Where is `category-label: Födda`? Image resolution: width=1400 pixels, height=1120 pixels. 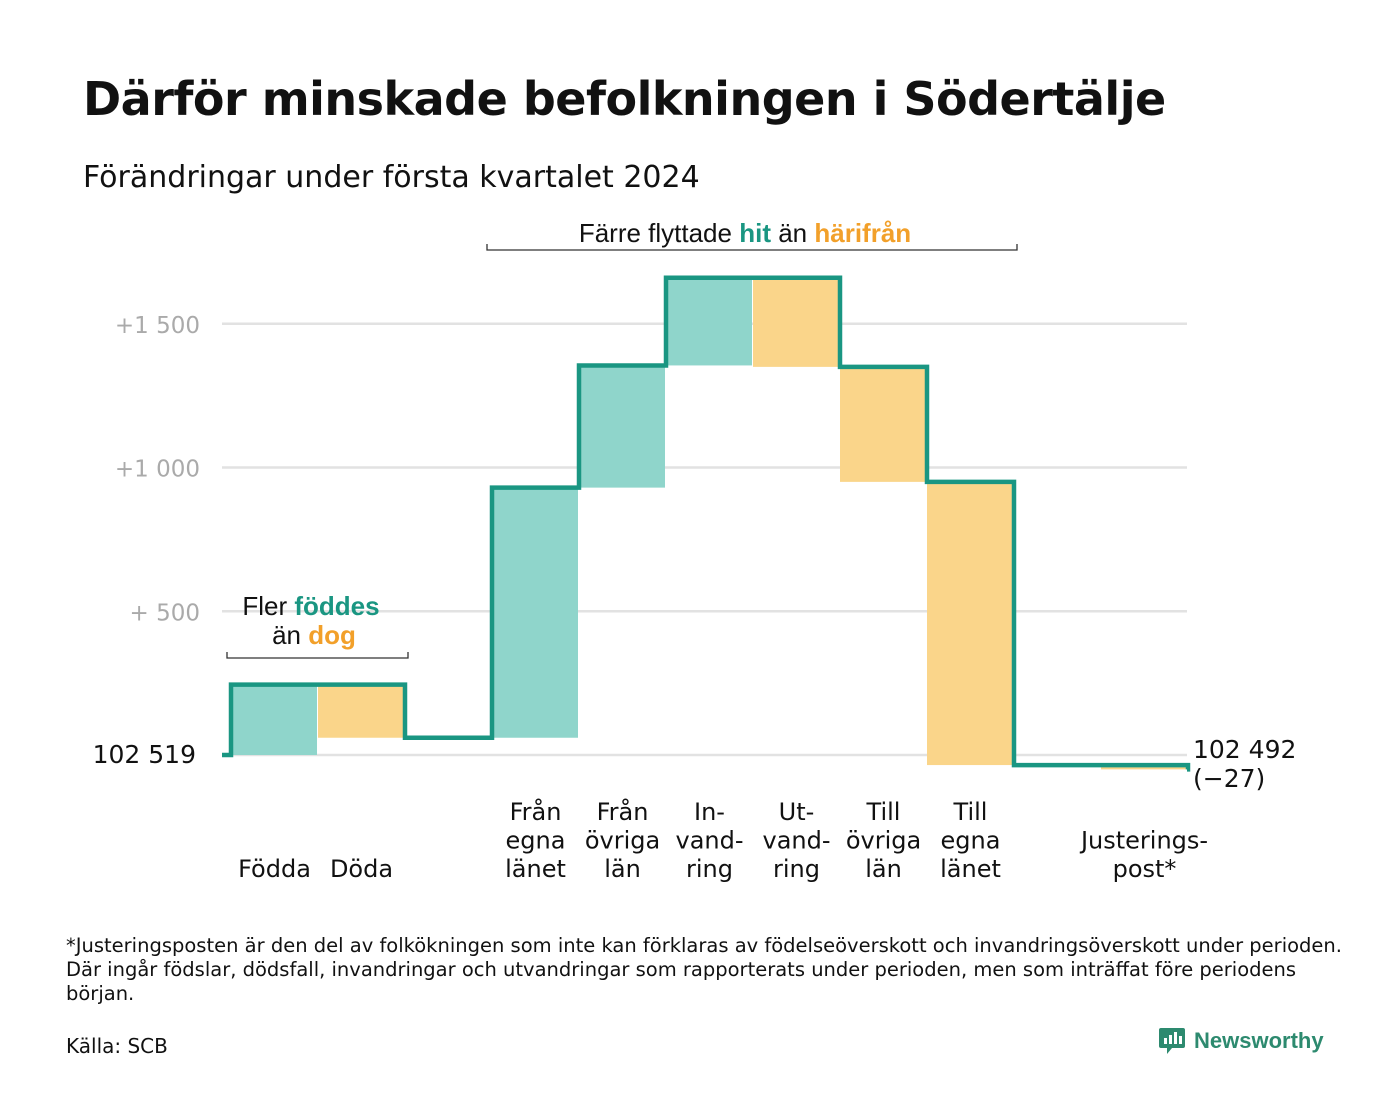
category-label: Födda is located at coordinates (274, 869).